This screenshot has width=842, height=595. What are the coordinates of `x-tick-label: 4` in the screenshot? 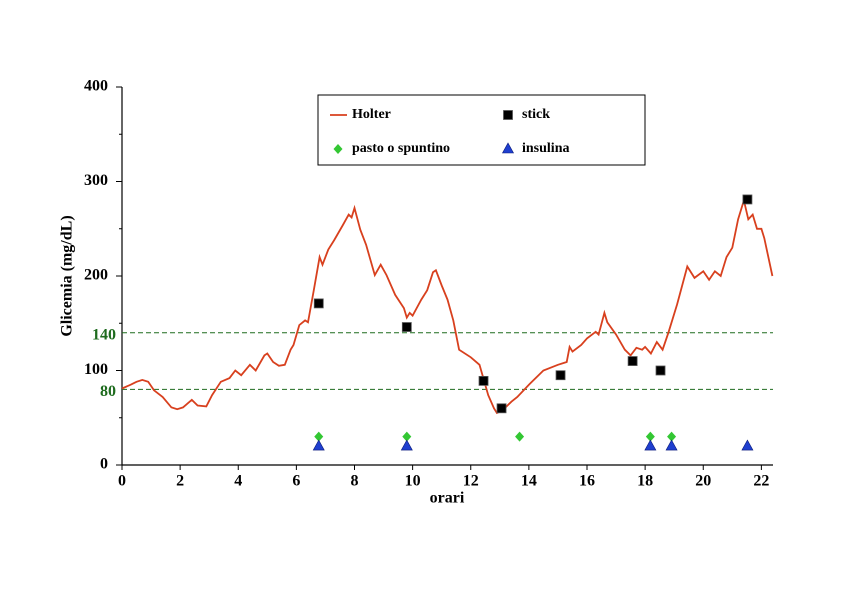 It's located at (238, 481).